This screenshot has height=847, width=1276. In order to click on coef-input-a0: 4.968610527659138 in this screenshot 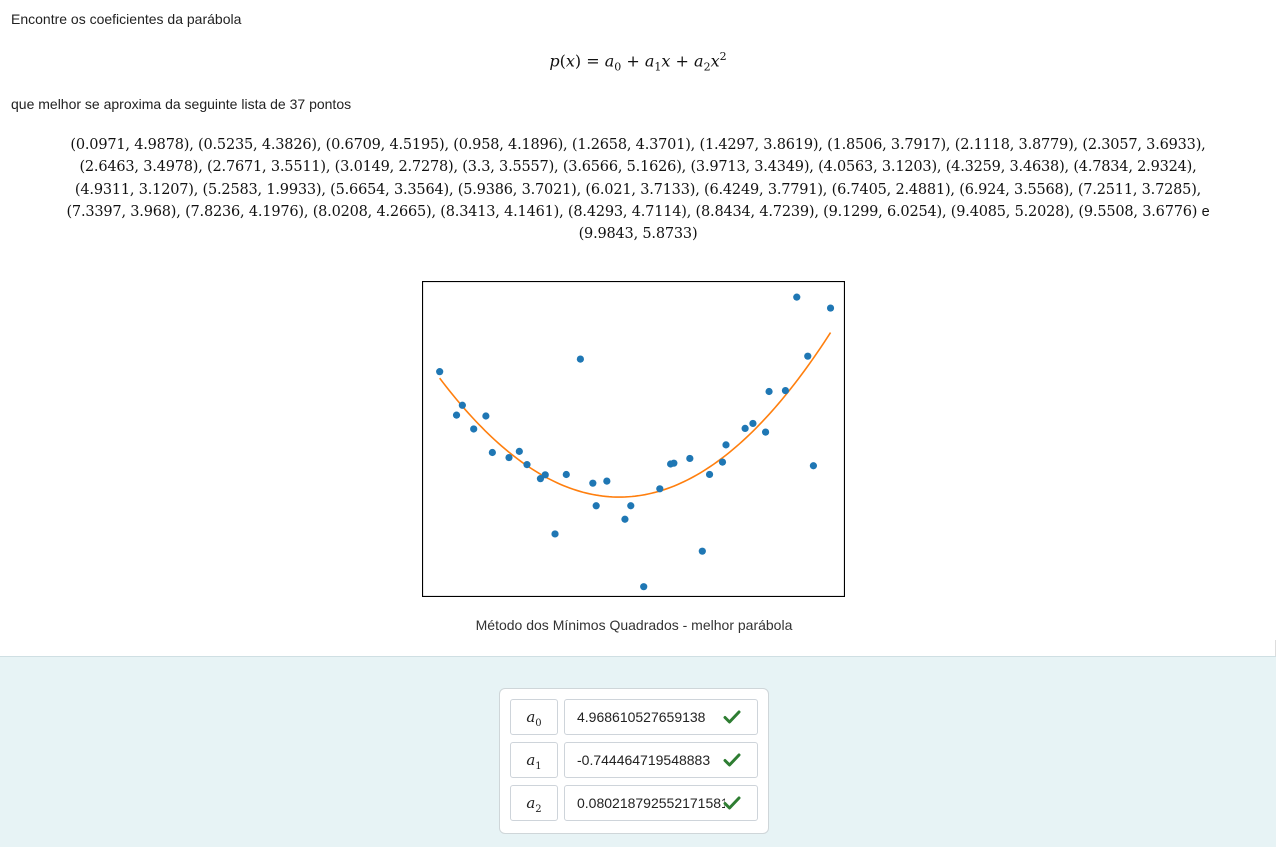, I will do `click(661, 717)`.